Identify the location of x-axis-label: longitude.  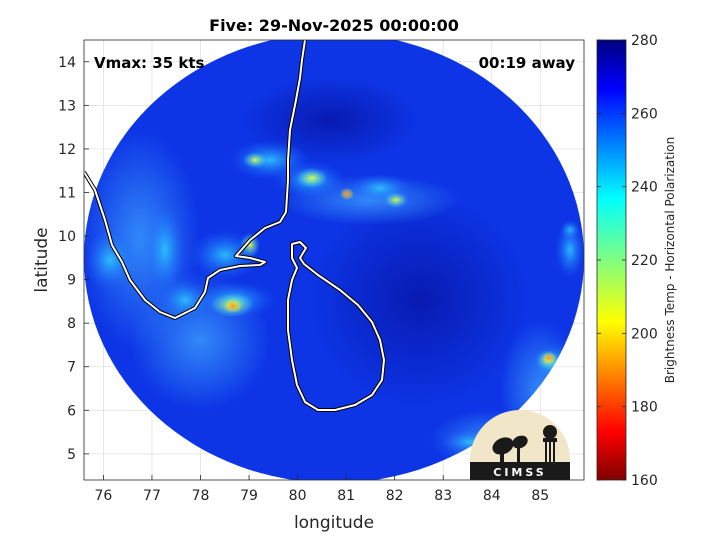
(334, 523).